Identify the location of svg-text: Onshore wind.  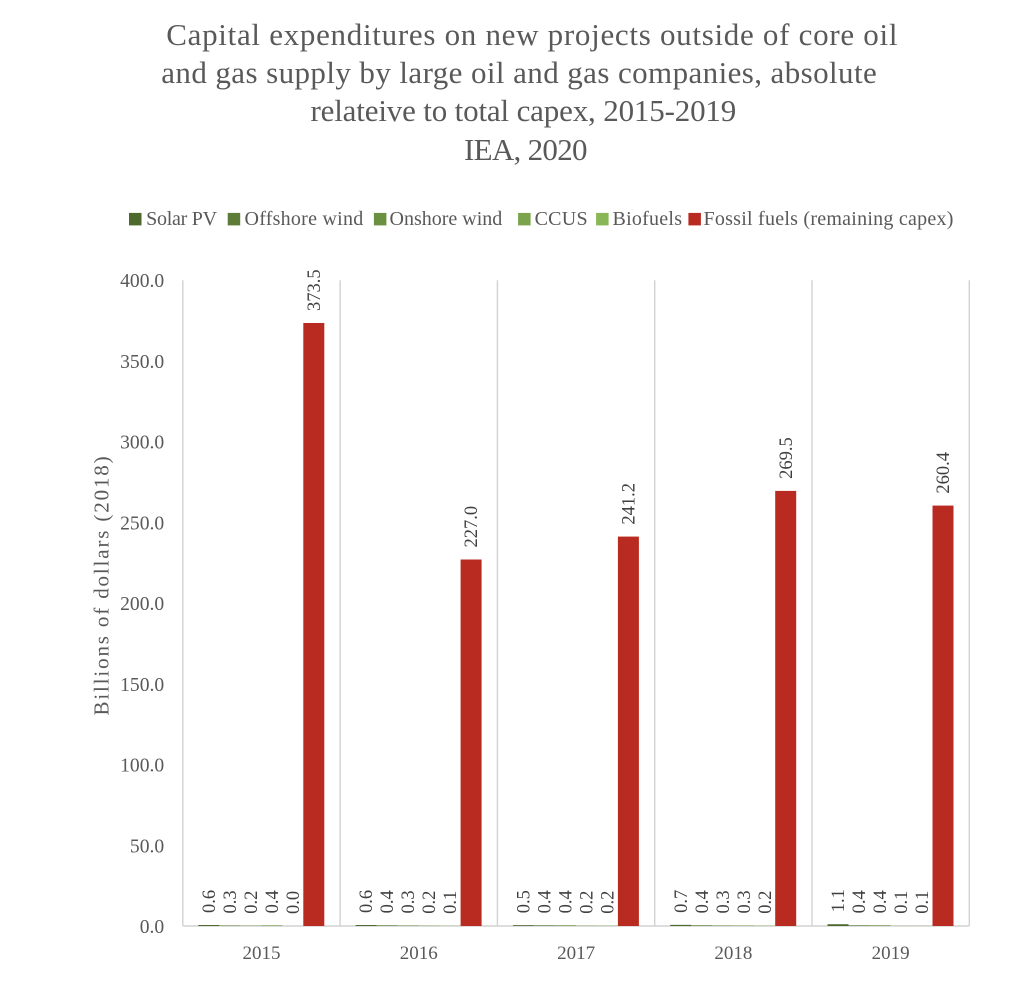
(446, 219).